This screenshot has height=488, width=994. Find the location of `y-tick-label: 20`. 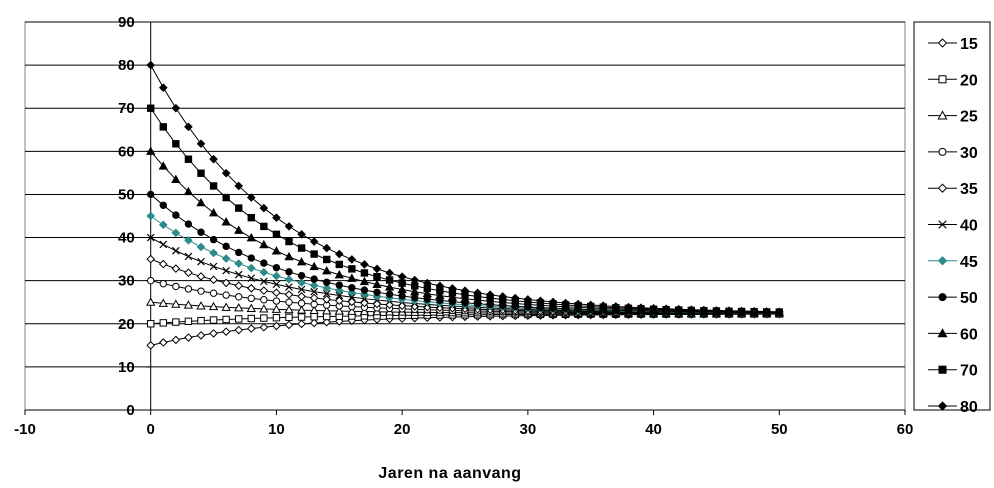

y-tick-label: 20 is located at coordinates (126, 324).